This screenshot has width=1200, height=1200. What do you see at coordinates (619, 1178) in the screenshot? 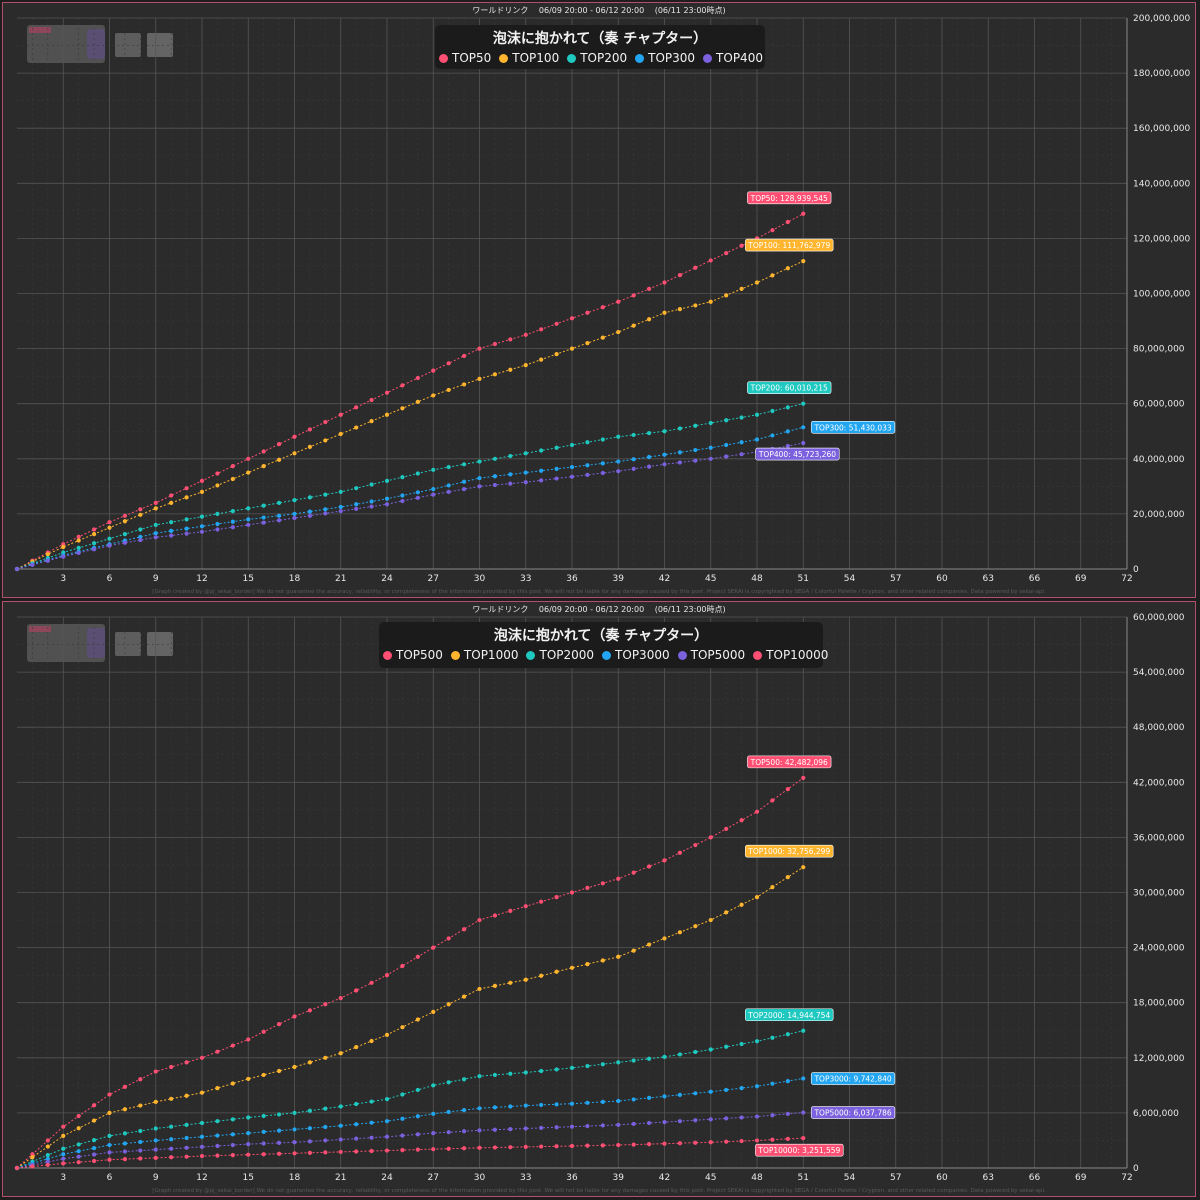
I see `x-tick-label: 39` at bounding box center [619, 1178].